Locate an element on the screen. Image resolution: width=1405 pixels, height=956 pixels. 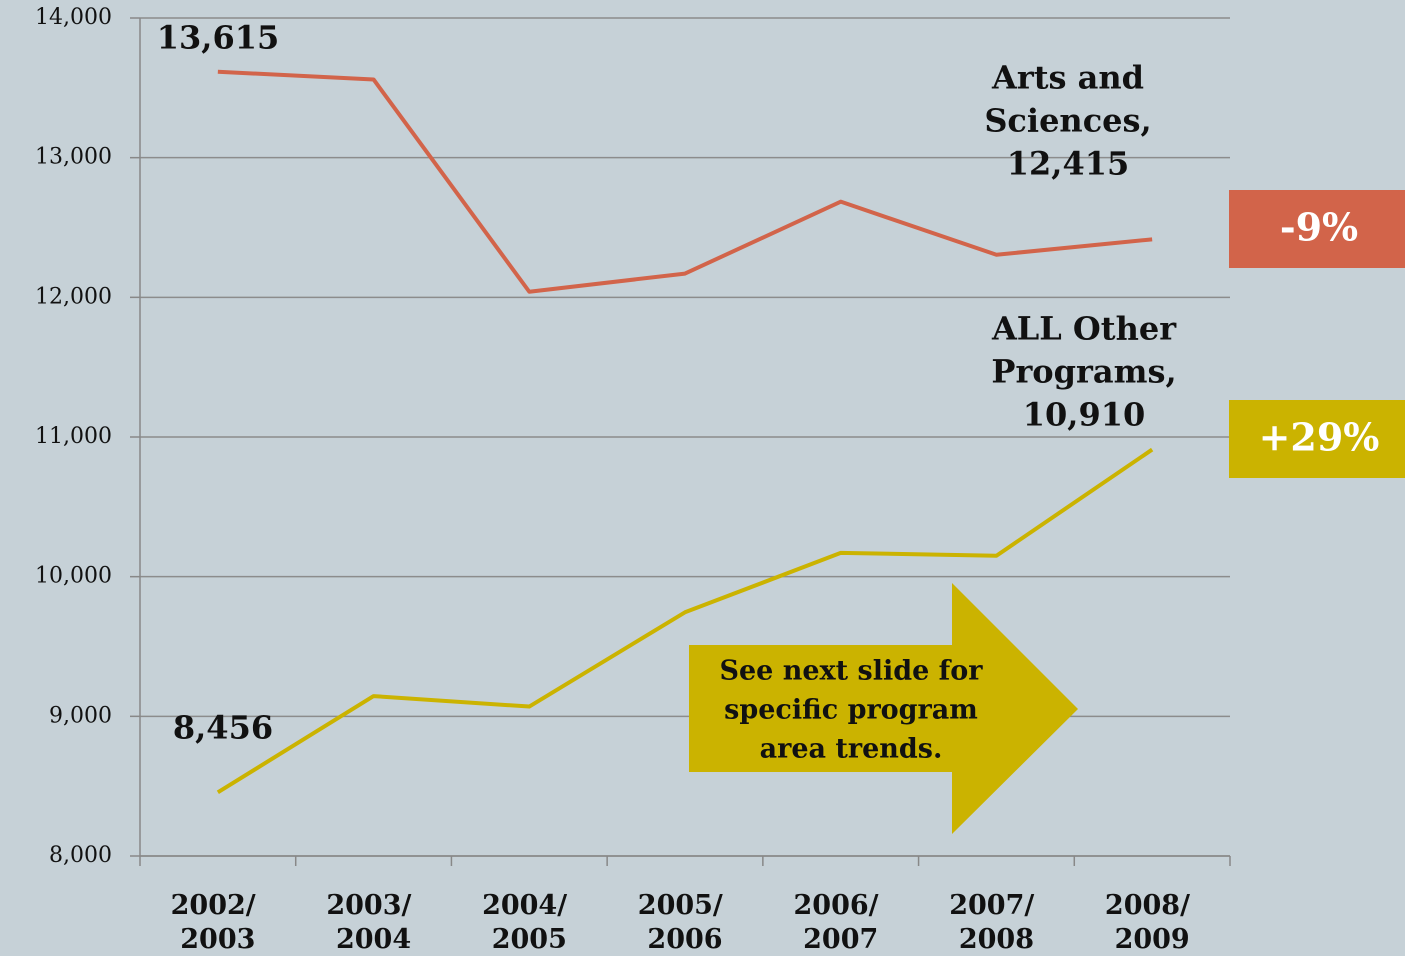
x-tick-label: 2005/ 2006 is located at coordinates (685, 922).